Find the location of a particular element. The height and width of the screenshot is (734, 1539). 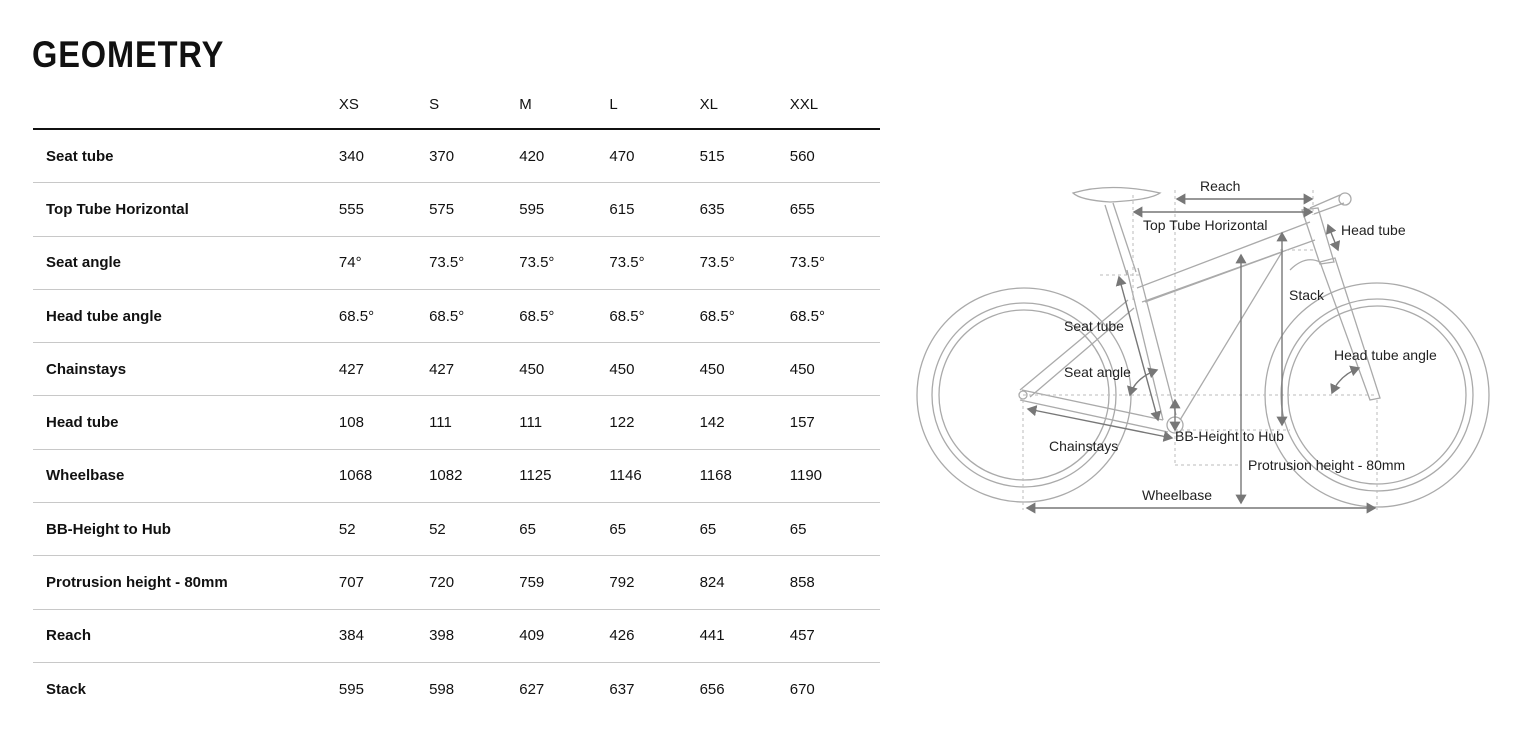

label-bb-height: BB-Height to Hub is located at coordinates (1229, 436).